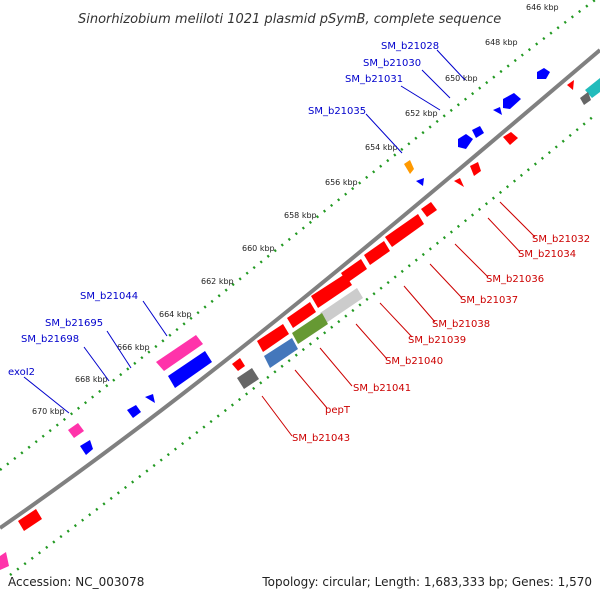  What do you see at coordinates (561, 239) in the screenshot?
I see `gene-label: SM_b21032` at bounding box center [561, 239].